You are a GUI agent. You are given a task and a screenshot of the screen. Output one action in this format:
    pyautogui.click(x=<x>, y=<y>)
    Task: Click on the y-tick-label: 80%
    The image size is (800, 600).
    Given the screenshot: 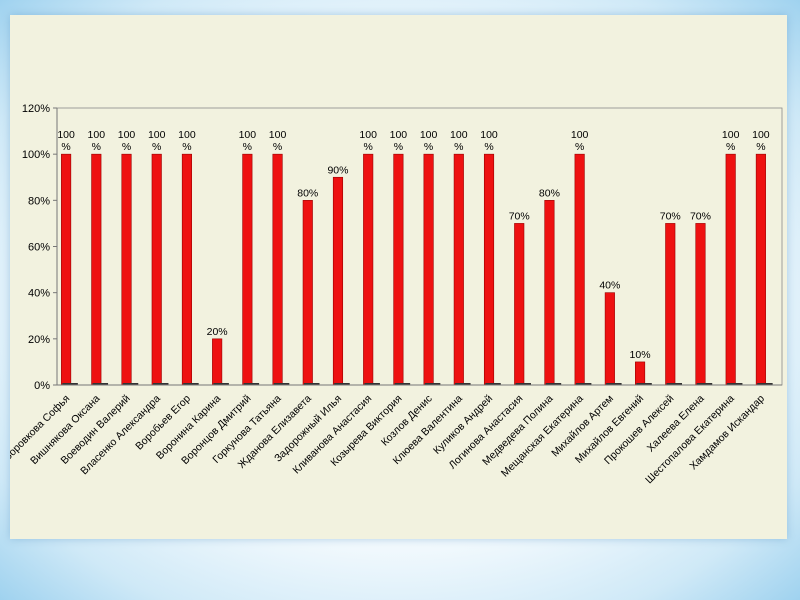 What is the action you would take?
    pyautogui.click(x=39, y=201)
    